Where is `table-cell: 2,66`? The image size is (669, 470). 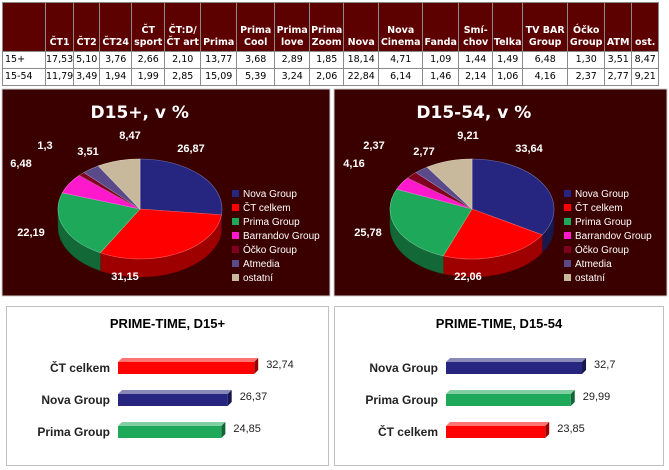
table-cell: 2,66 is located at coordinates (148, 60).